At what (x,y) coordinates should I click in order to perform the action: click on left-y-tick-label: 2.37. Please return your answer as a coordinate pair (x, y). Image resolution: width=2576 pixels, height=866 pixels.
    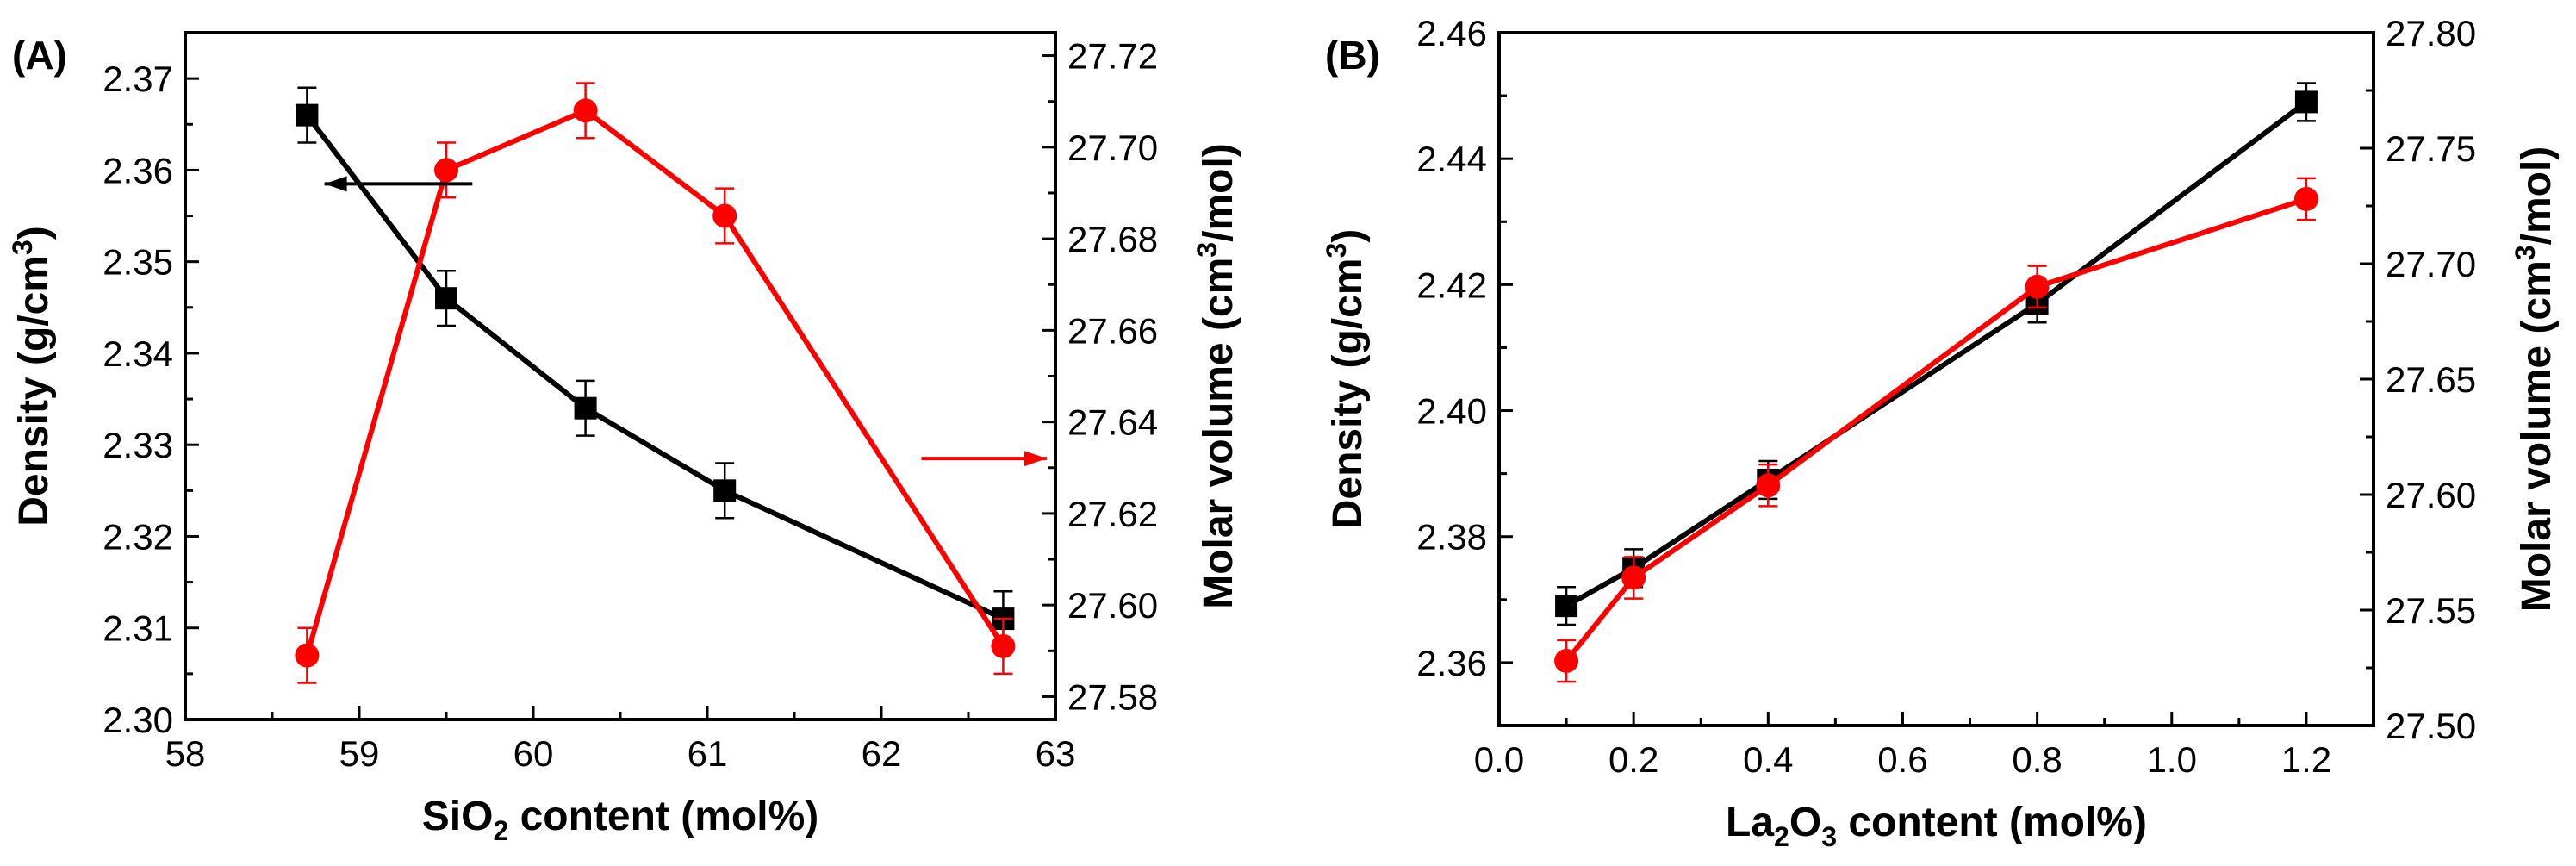
    Looking at the image, I should click on (138, 79).